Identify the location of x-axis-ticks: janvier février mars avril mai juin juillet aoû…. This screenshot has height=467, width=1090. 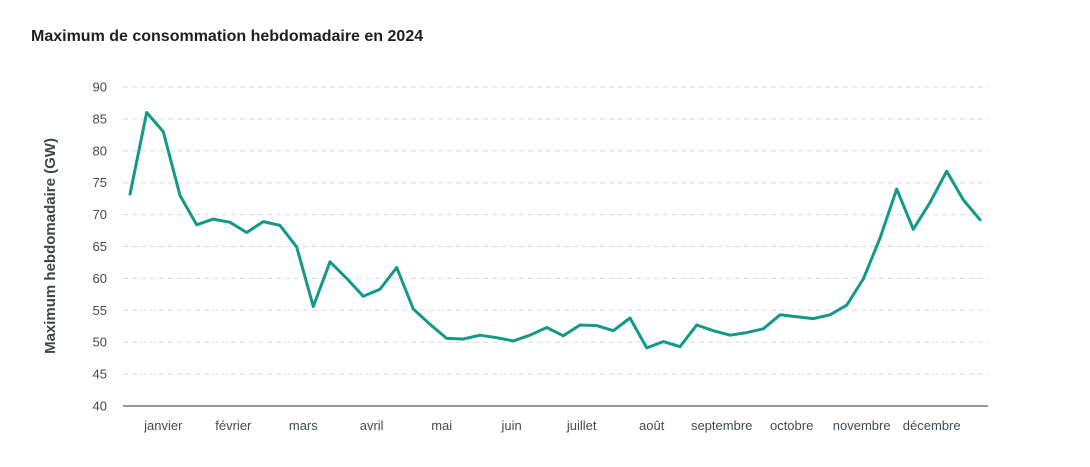
(551, 425).